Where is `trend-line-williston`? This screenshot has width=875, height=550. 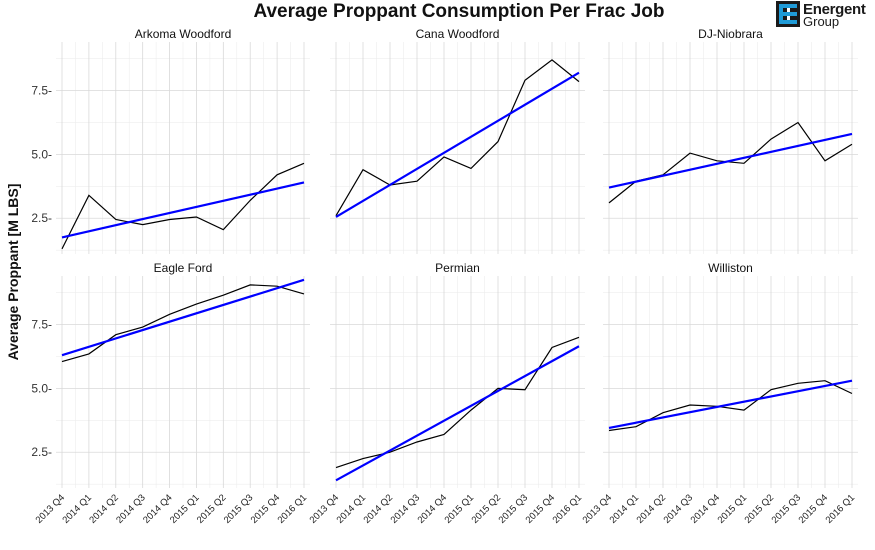
trend-line-williston is located at coordinates (730, 404).